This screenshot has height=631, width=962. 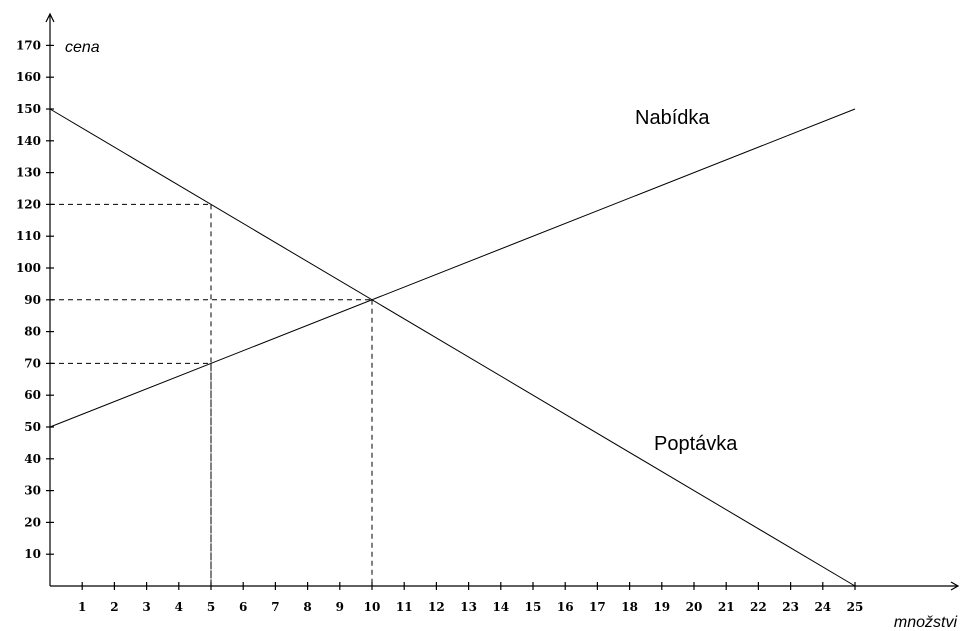 What do you see at coordinates (82, 607) in the screenshot?
I see `x-tick-label-1: 1` at bounding box center [82, 607].